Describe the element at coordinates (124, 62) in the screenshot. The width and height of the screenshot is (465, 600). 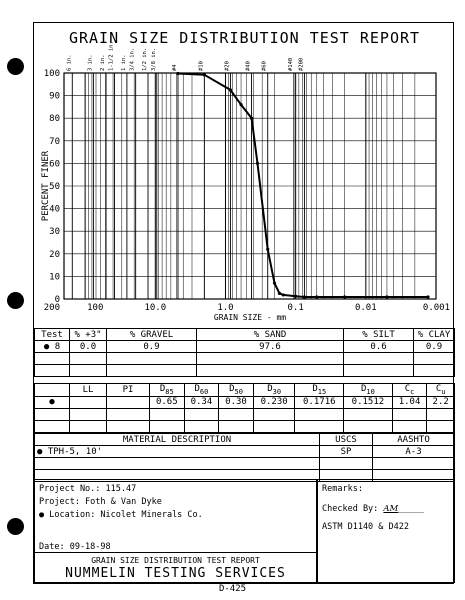
I see `sieve-label: 1 in.` at that location.